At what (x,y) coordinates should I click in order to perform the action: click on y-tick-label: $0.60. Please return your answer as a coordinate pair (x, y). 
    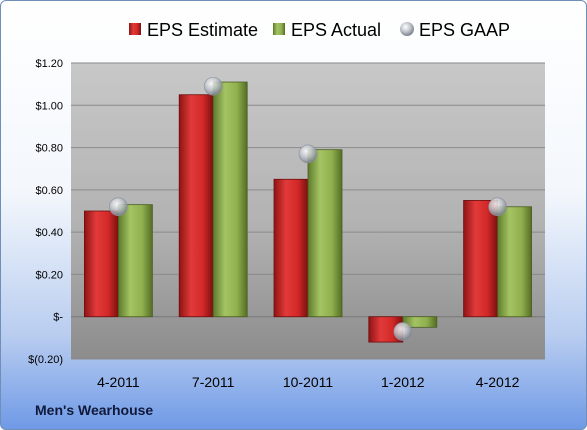
    Looking at the image, I should click on (49, 191).